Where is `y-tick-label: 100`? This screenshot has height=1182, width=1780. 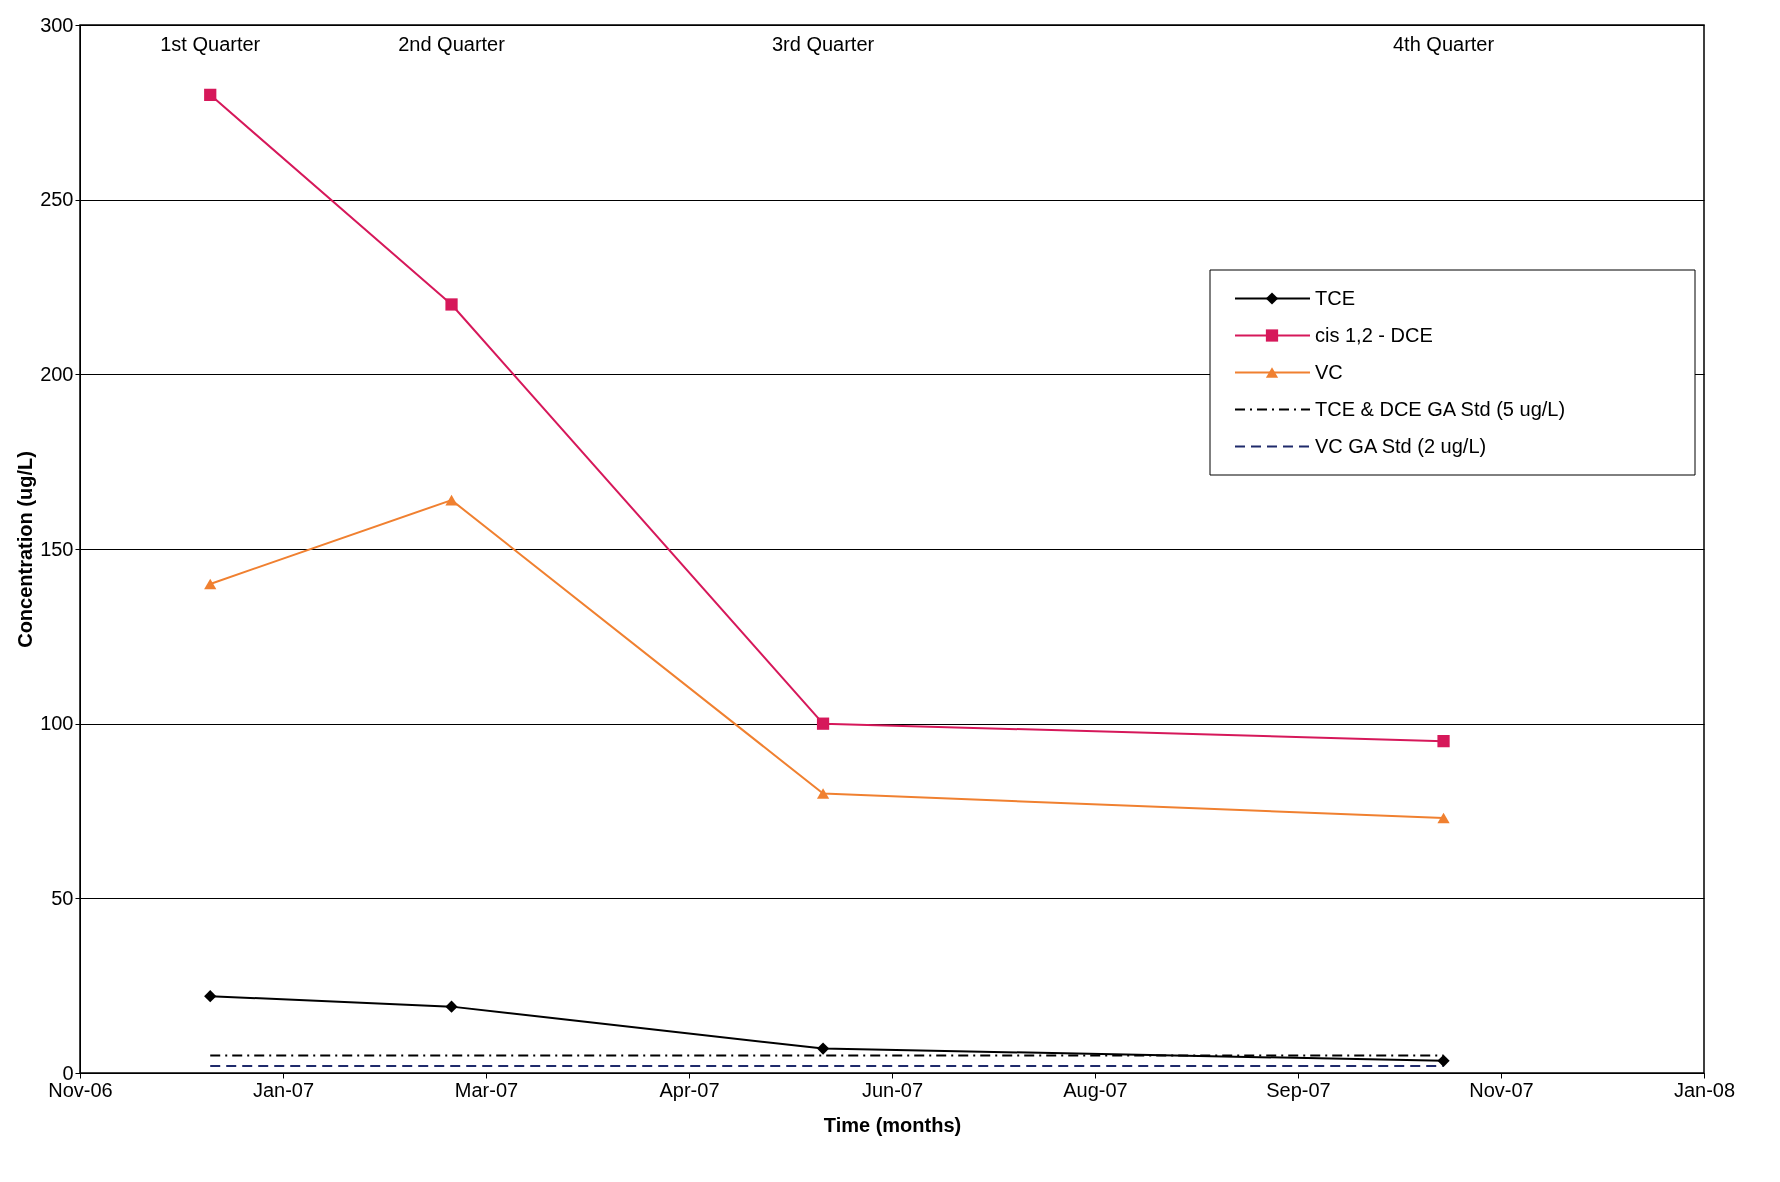
y-tick-label: 100 is located at coordinates (57, 723).